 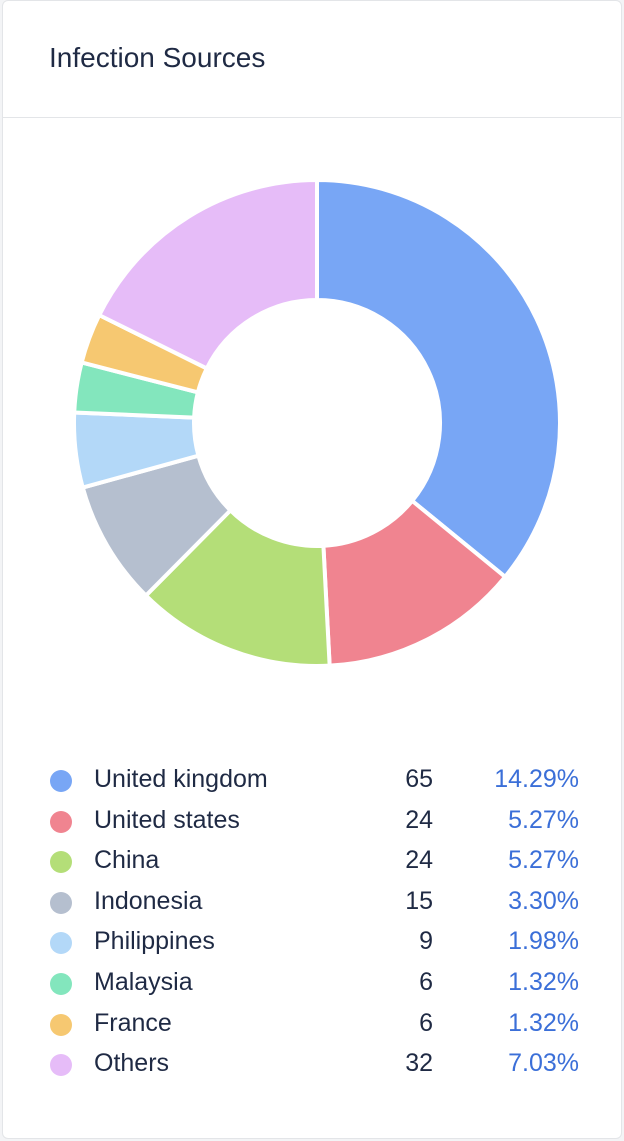 What do you see at coordinates (426, 941) in the screenshot?
I see `legend-count: 9` at bounding box center [426, 941].